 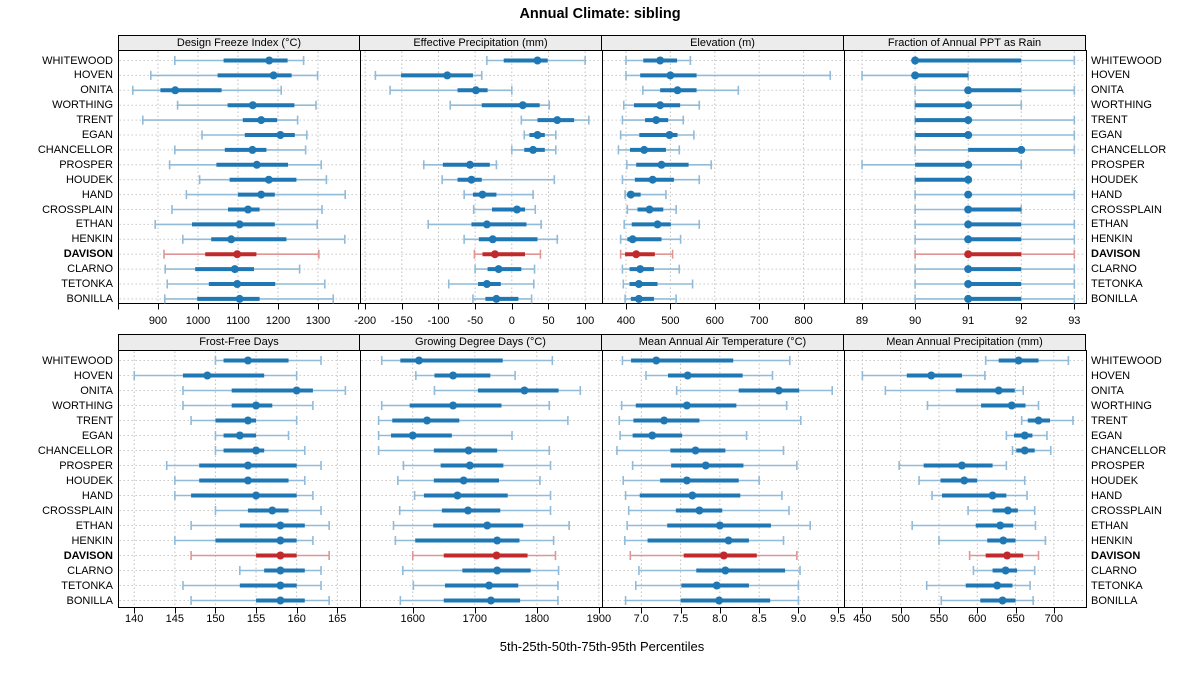 I want to click on site-label-left-prosper: PROSPER, so click(x=86, y=465).